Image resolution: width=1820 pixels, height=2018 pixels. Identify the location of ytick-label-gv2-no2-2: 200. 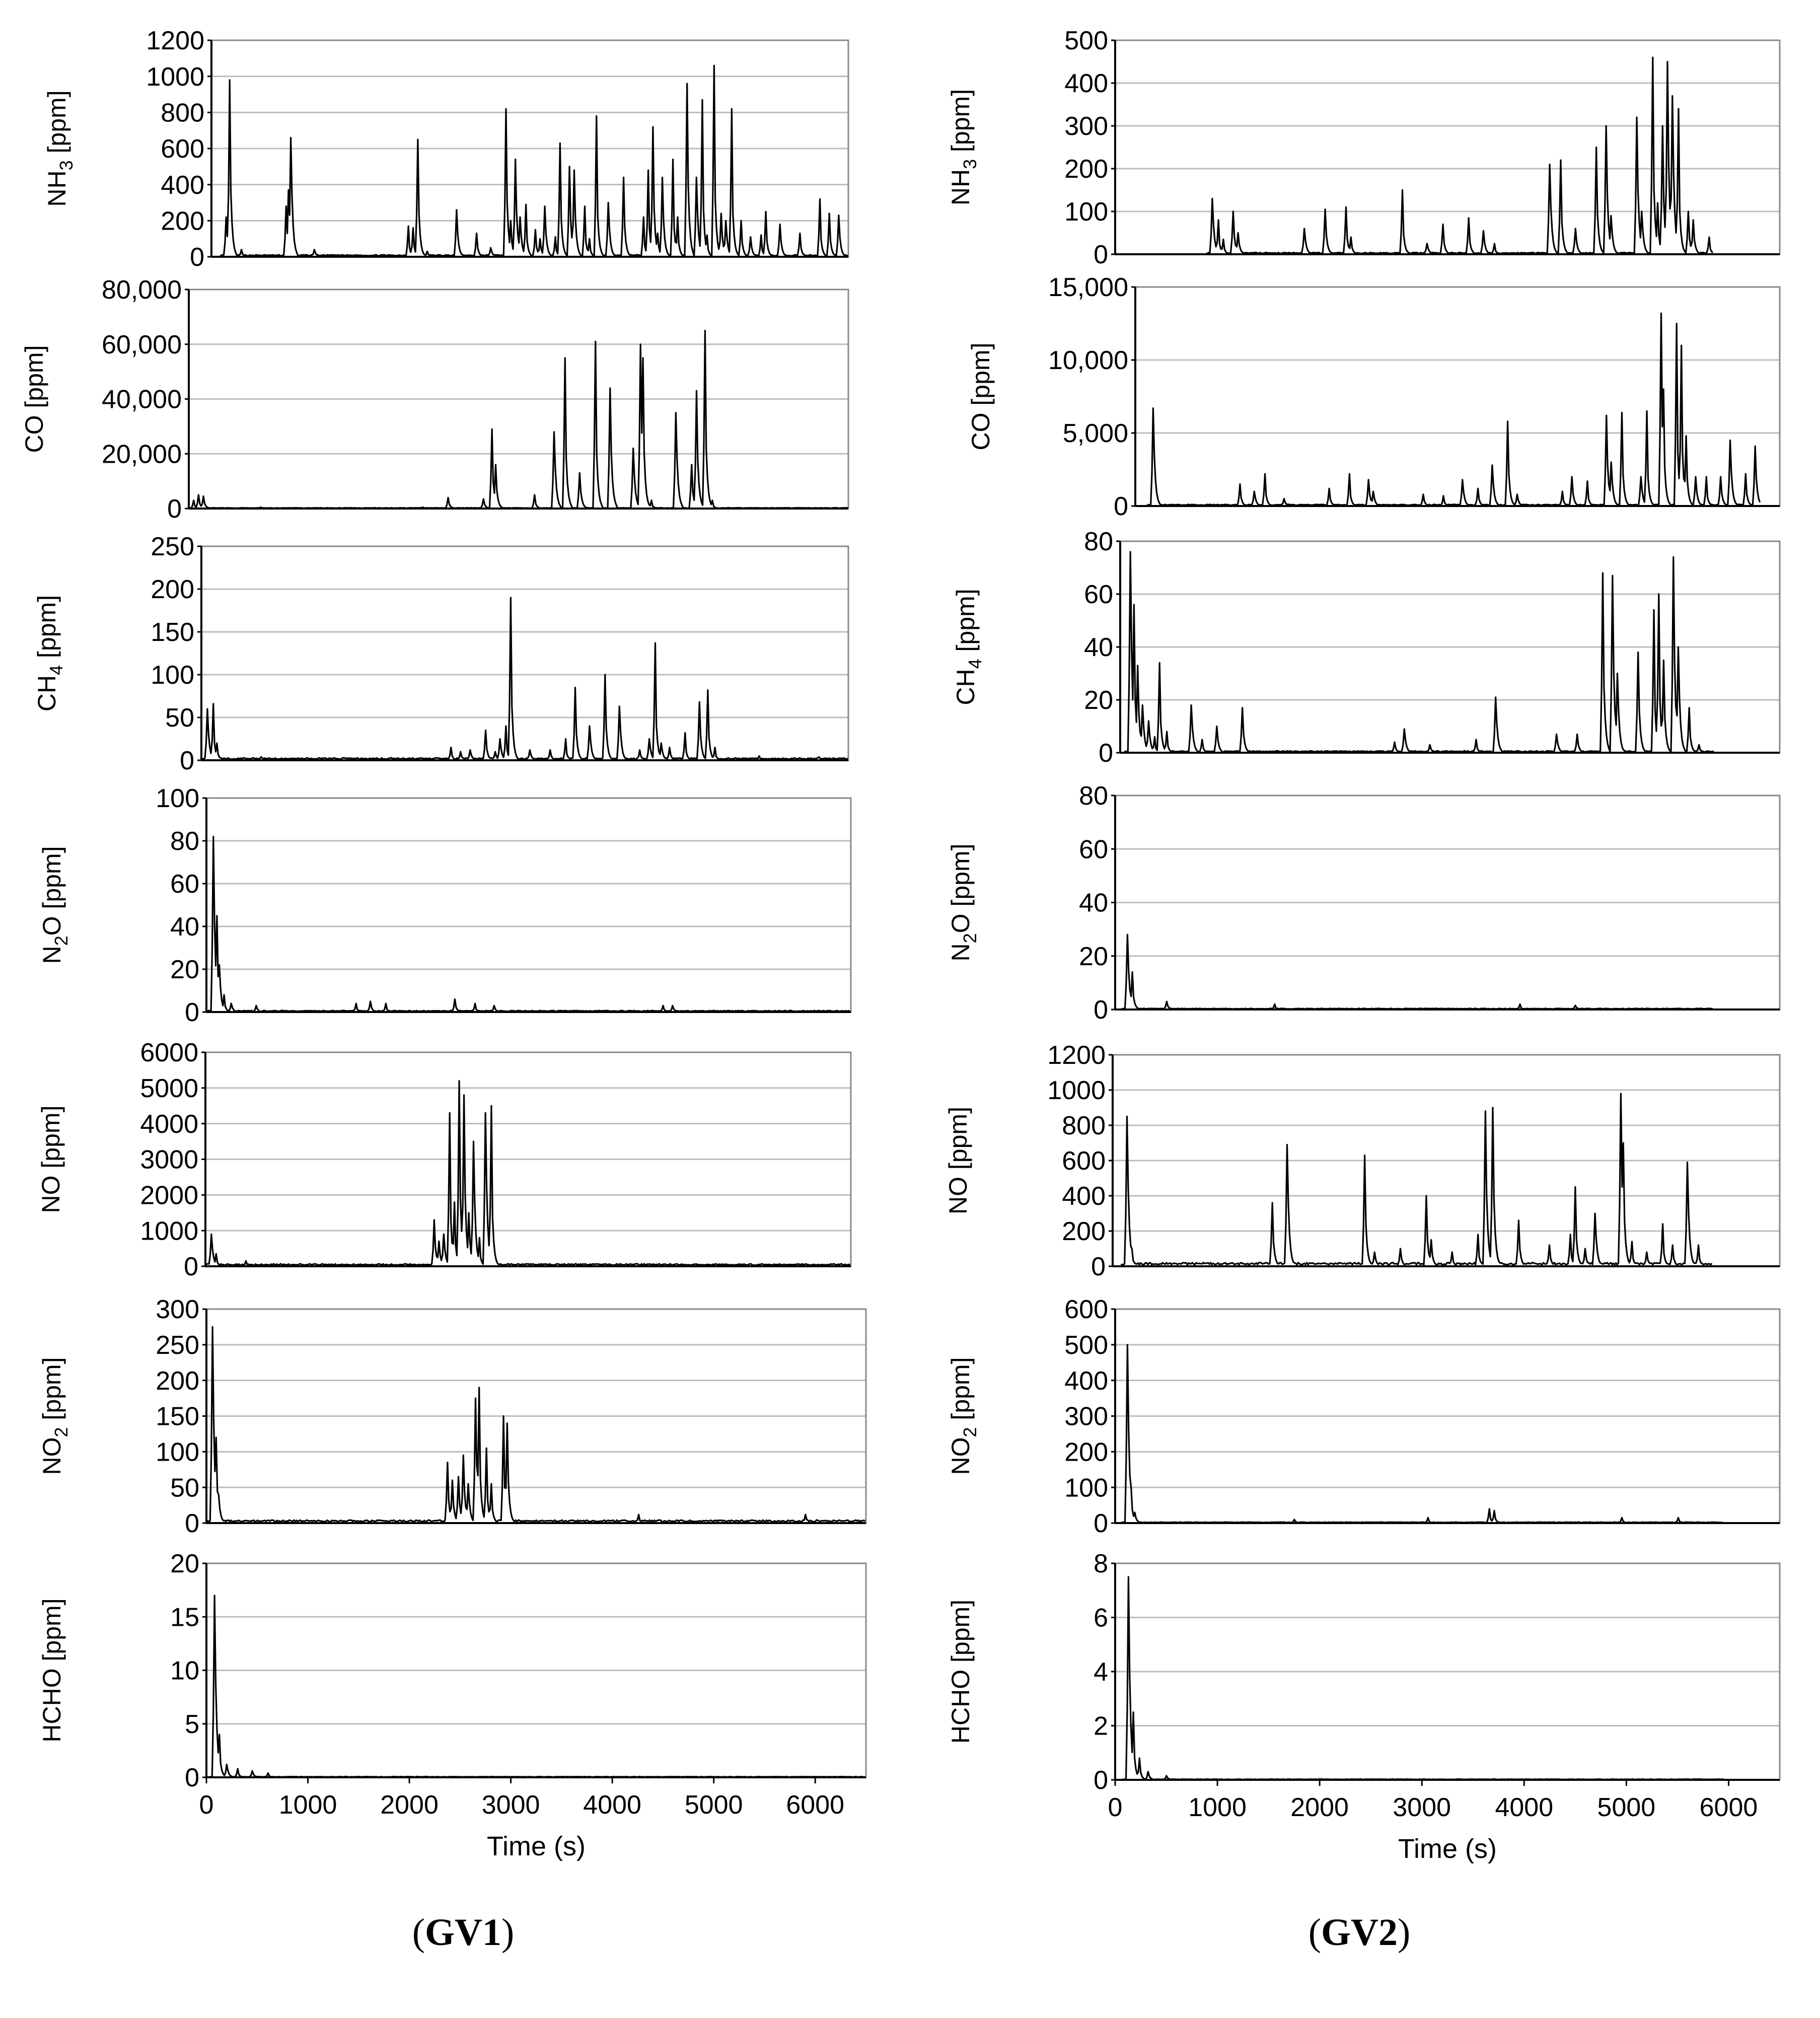
(1086, 1452).